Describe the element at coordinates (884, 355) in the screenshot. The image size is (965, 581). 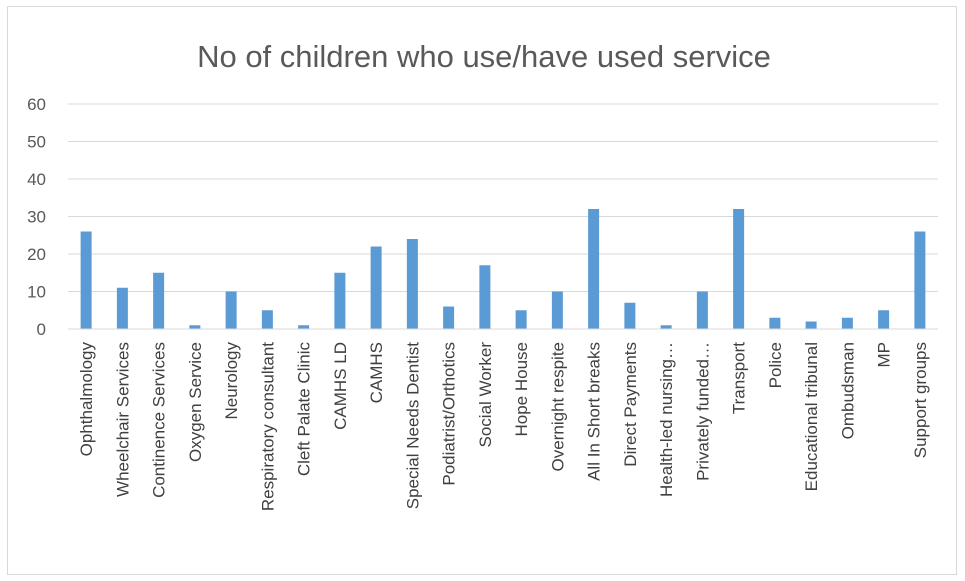
I see `x-category-label: MP` at that location.